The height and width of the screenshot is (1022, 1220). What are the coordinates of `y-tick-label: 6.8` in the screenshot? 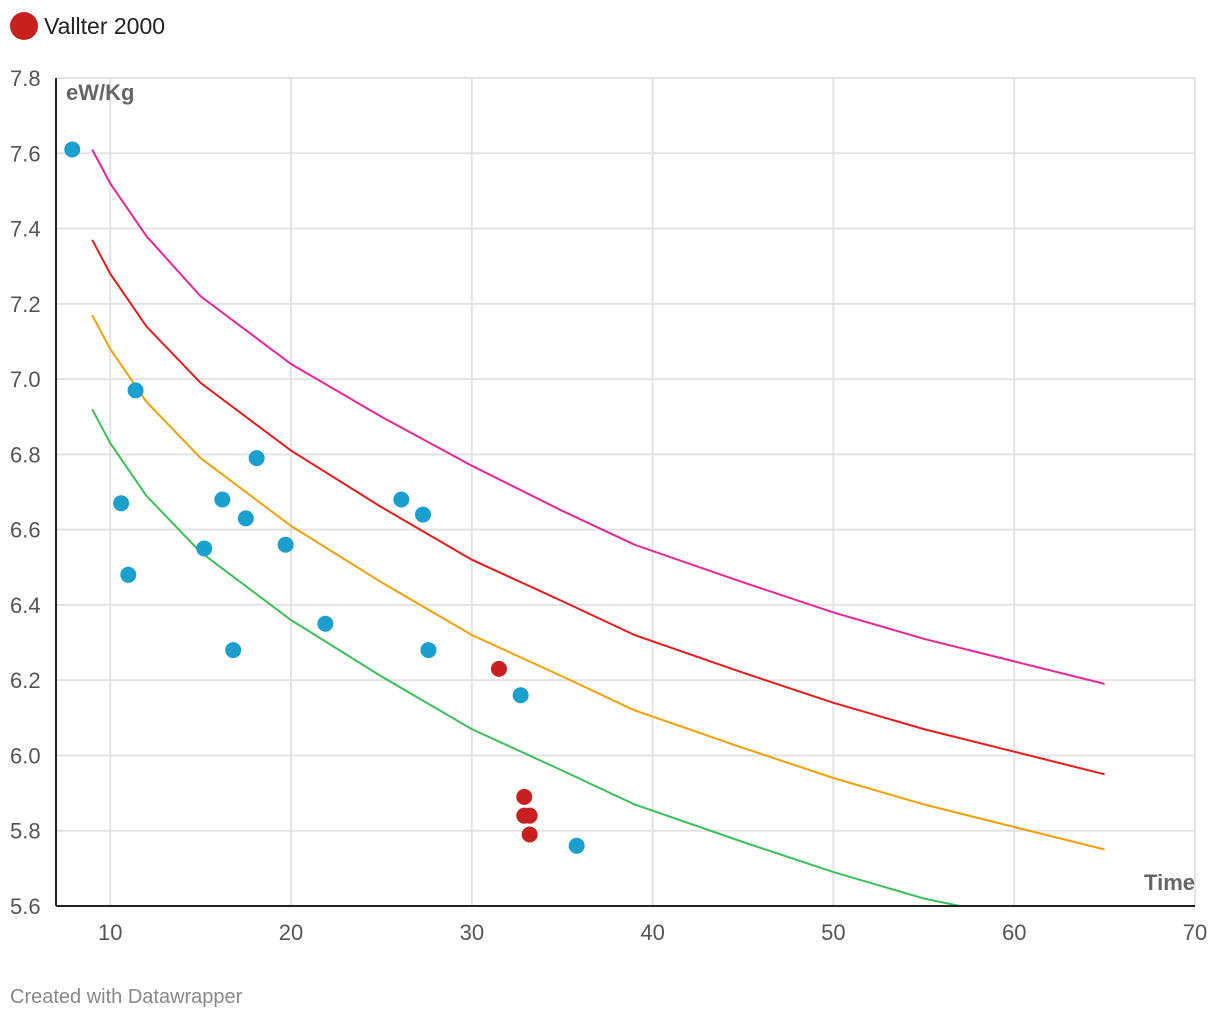 It's located at (25, 454).